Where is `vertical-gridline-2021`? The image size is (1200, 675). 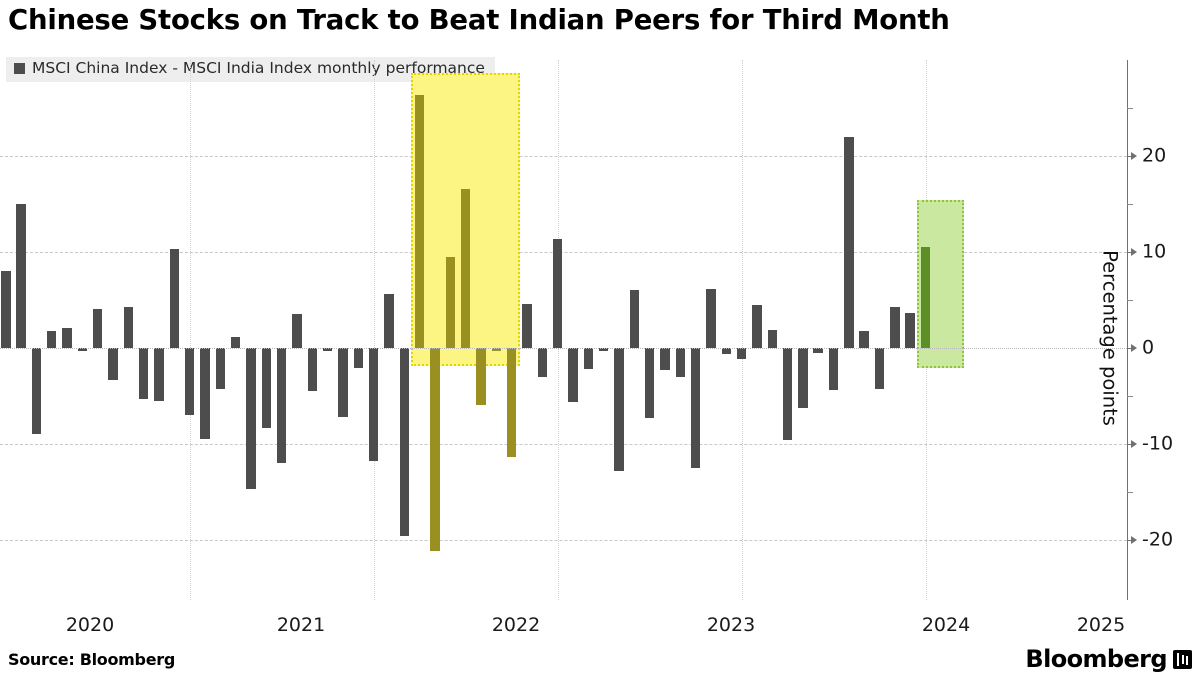
vertical-gridline-2021 is located at coordinates (190, 330).